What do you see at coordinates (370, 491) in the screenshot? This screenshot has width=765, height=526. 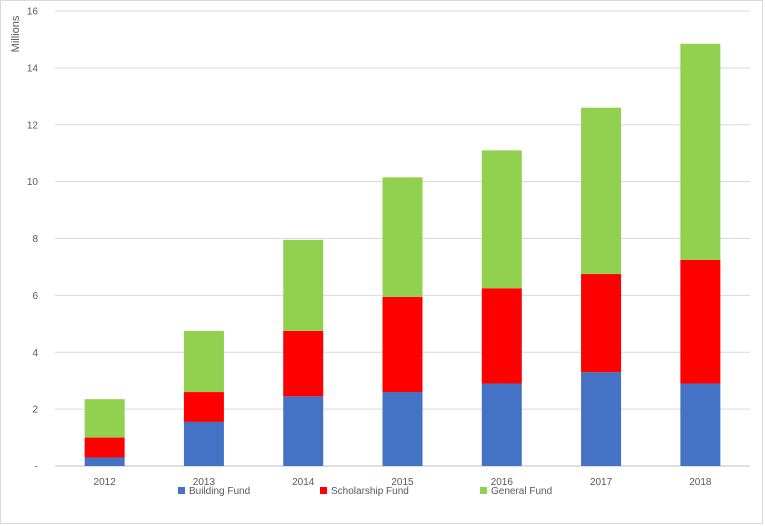 I see `legend-label-scholarship-fund: Scholarship Fund` at bounding box center [370, 491].